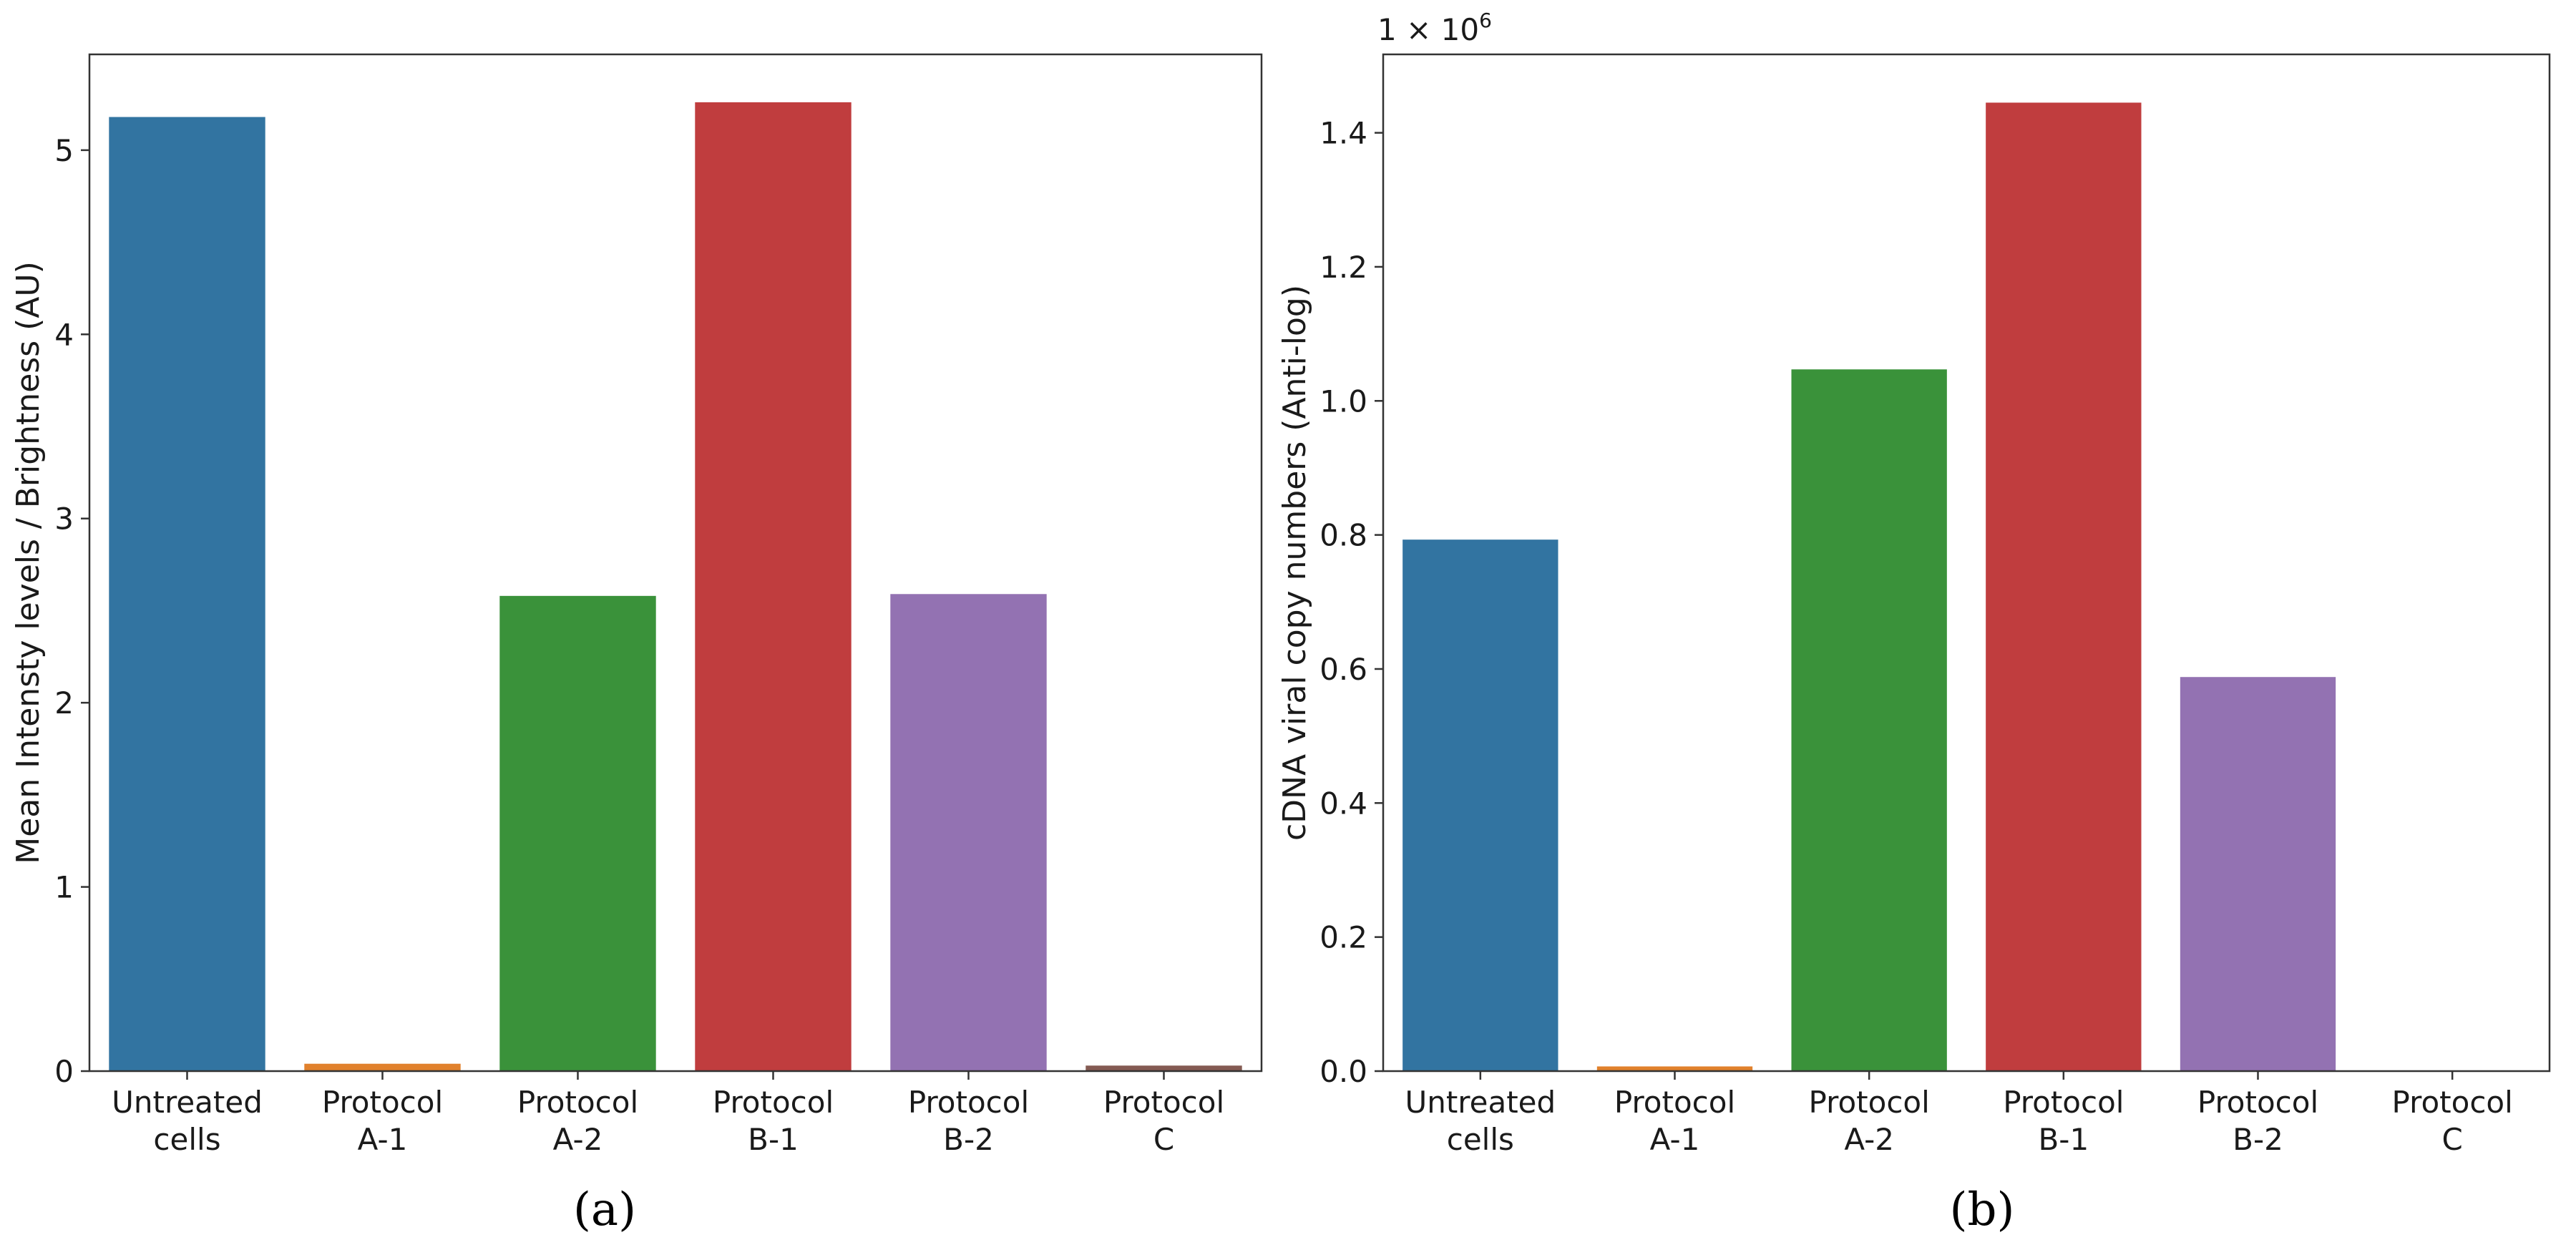 The image size is (2576, 1255). Describe the element at coordinates (1343, 937) in the screenshot. I see `y-tick-label-b-1: 0.2` at that location.